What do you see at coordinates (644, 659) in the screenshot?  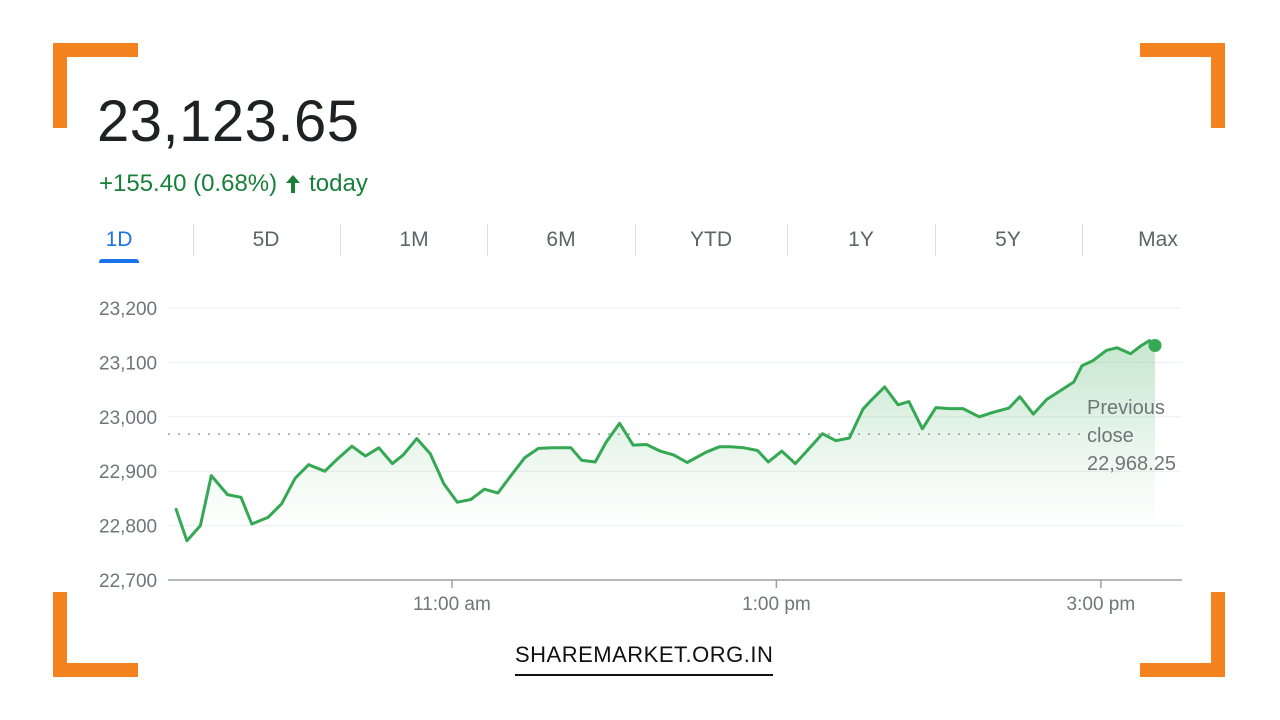 I see `site-watermark: SHAREMARKET.ORG.IN` at bounding box center [644, 659].